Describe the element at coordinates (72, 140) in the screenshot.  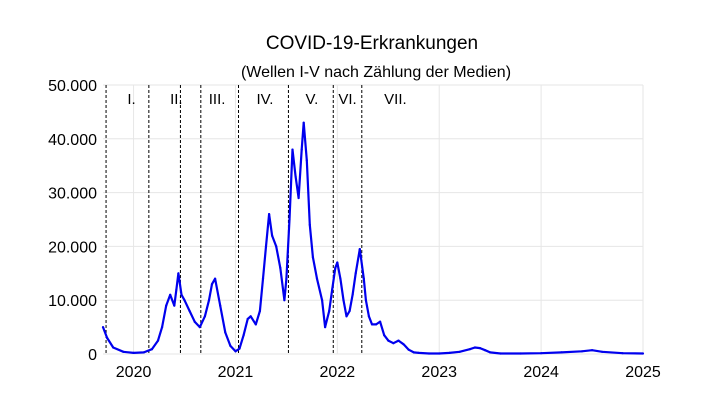
I see `y-tick-label: 40.000` at that location.